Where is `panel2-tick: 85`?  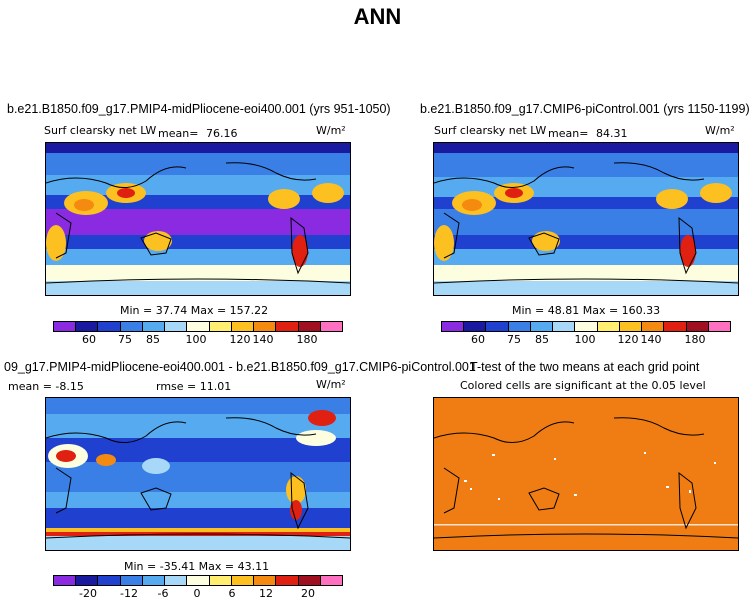
panel2-tick: 85 is located at coordinates (542, 339).